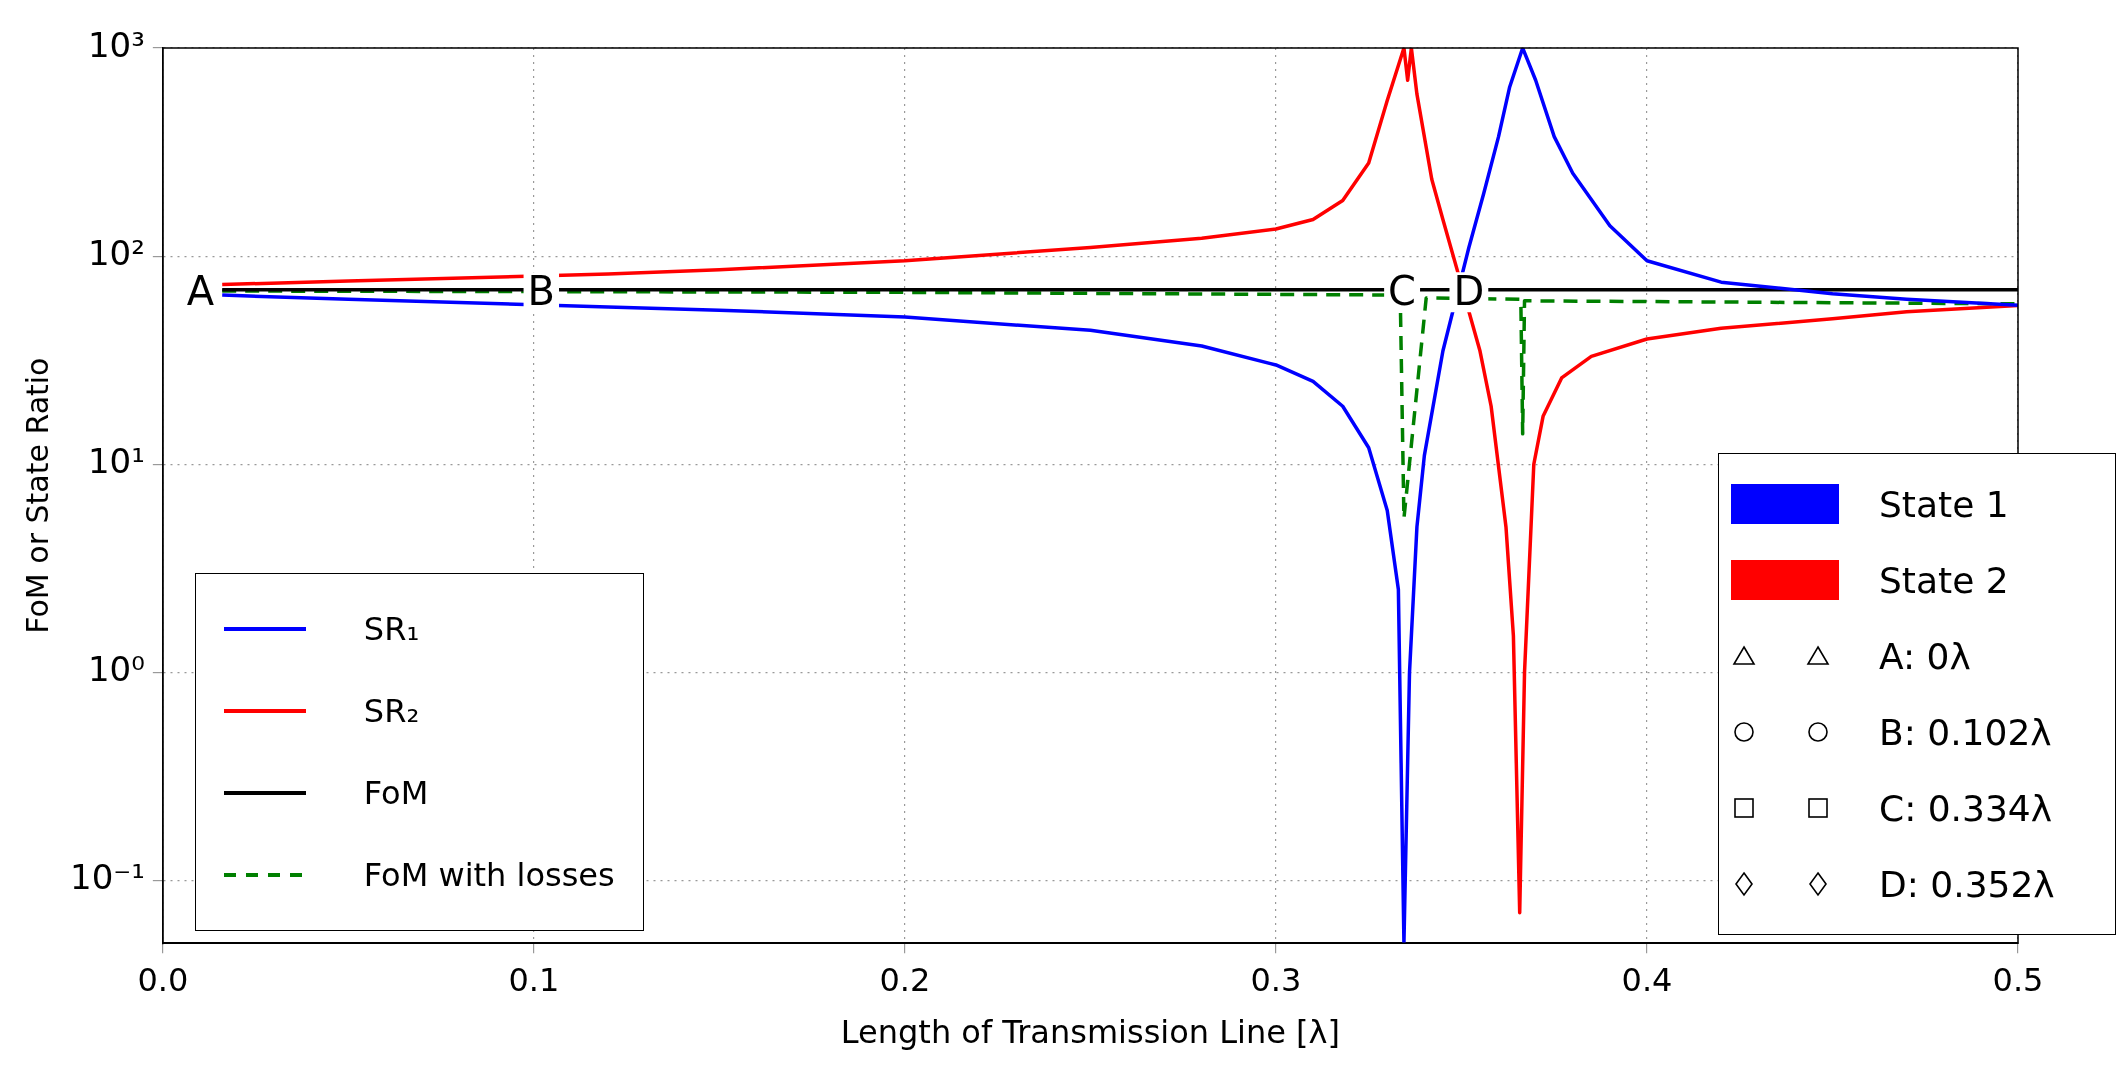 The image size is (2116, 1080). I want to click on y-tick-label: 10³, so click(116, 44).